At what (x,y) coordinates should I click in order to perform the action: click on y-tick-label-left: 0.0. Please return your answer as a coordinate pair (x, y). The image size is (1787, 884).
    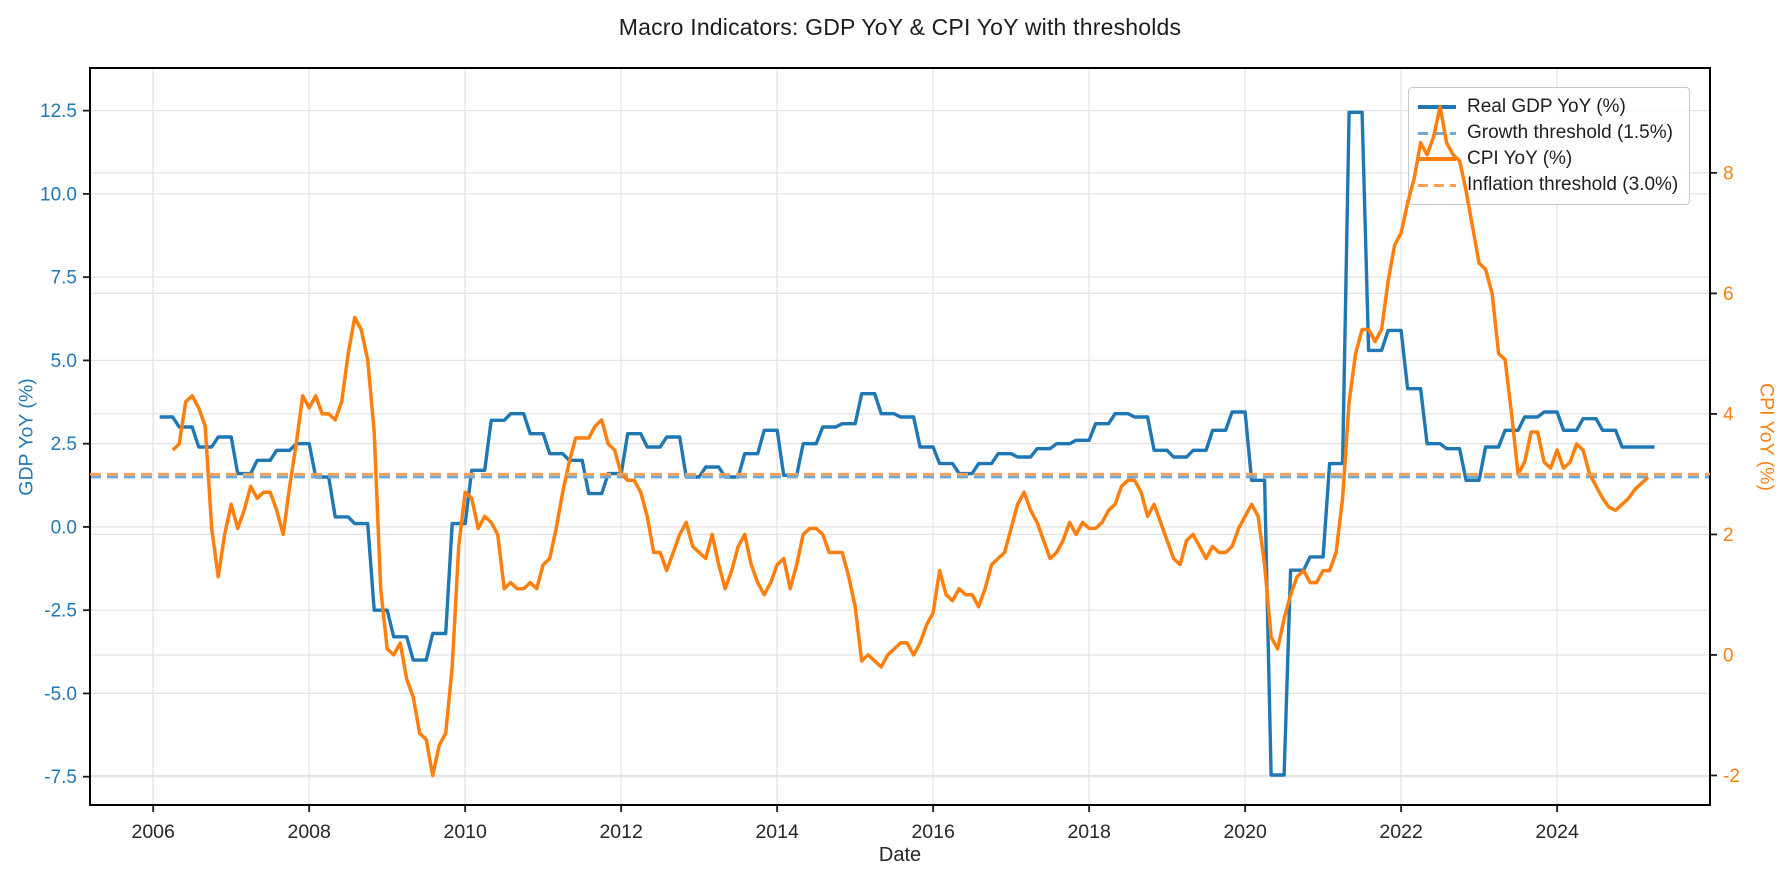
    Looking at the image, I should click on (64, 527).